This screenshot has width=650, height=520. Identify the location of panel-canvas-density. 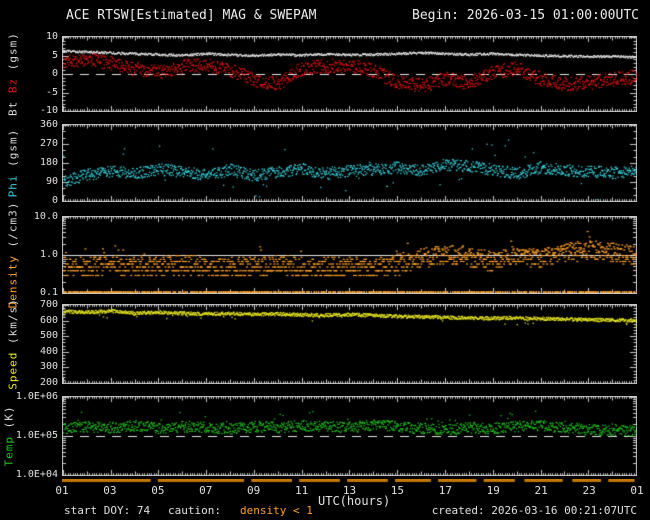
(349, 255).